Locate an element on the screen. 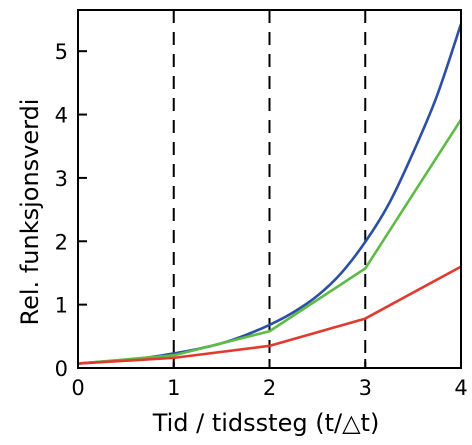  y-tick-label-5: 5 is located at coordinates (61, 52).